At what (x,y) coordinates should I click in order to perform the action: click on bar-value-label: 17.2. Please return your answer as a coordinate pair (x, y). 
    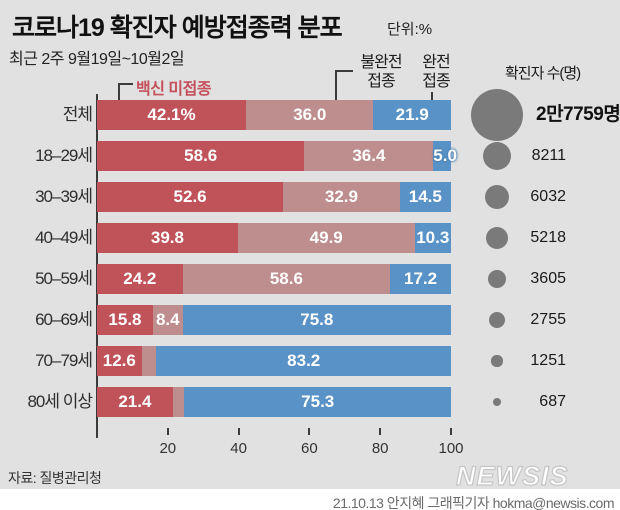
    Looking at the image, I should click on (421, 278).